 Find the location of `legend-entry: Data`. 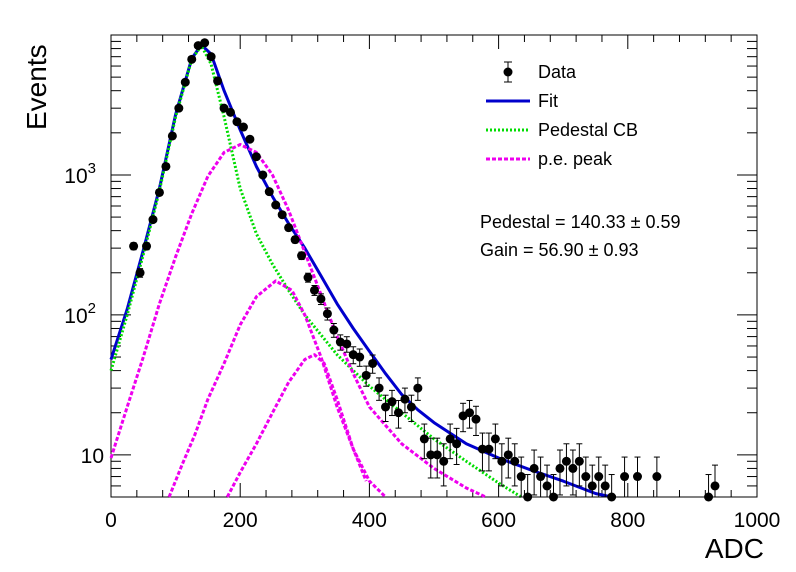

legend-entry: Data is located at coordinates (540, 72).